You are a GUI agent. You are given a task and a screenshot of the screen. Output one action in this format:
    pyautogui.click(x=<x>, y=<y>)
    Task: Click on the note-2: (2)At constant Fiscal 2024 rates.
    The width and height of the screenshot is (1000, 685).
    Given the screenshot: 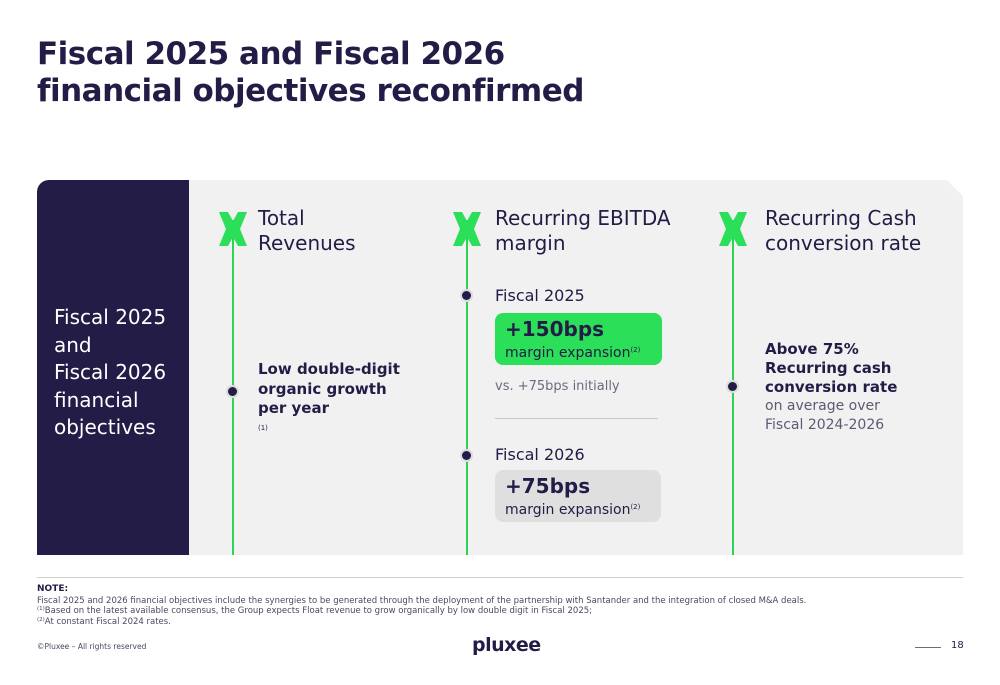 What is the action you would take?
    pyautogui.click(x=104, y=622)
    